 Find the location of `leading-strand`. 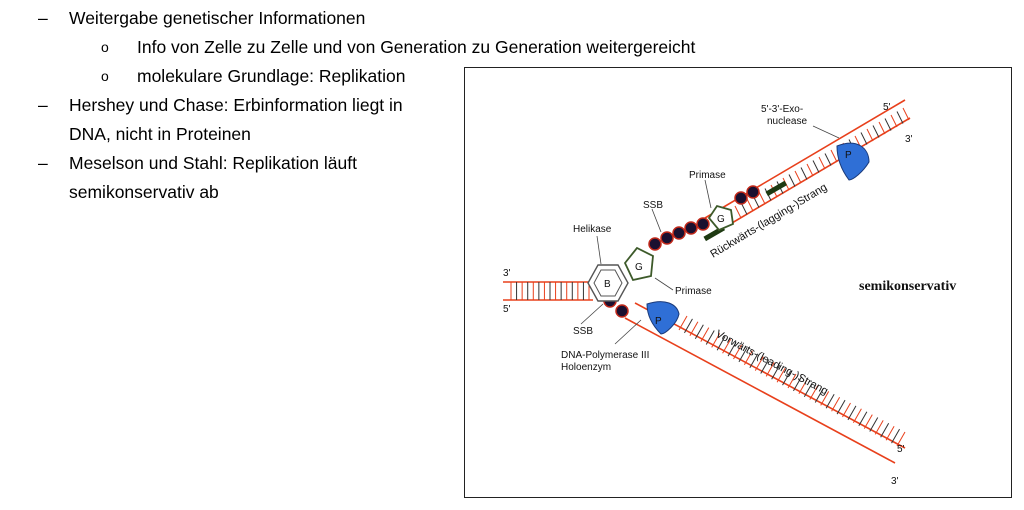

leading-strand is located at coordinates (765, 383).